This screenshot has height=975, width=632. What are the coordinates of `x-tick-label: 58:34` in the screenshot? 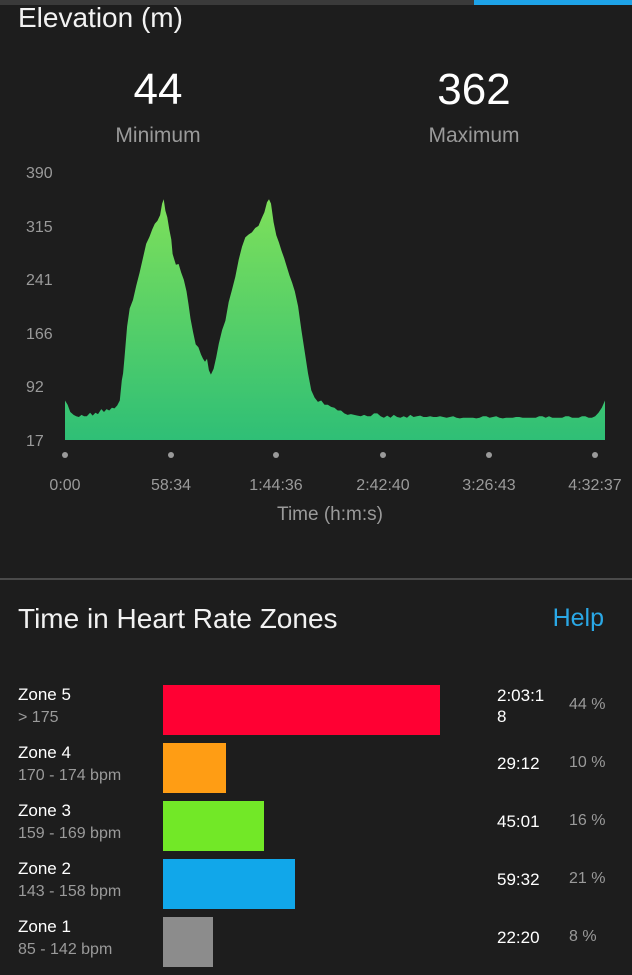 It's located at (171, 485).